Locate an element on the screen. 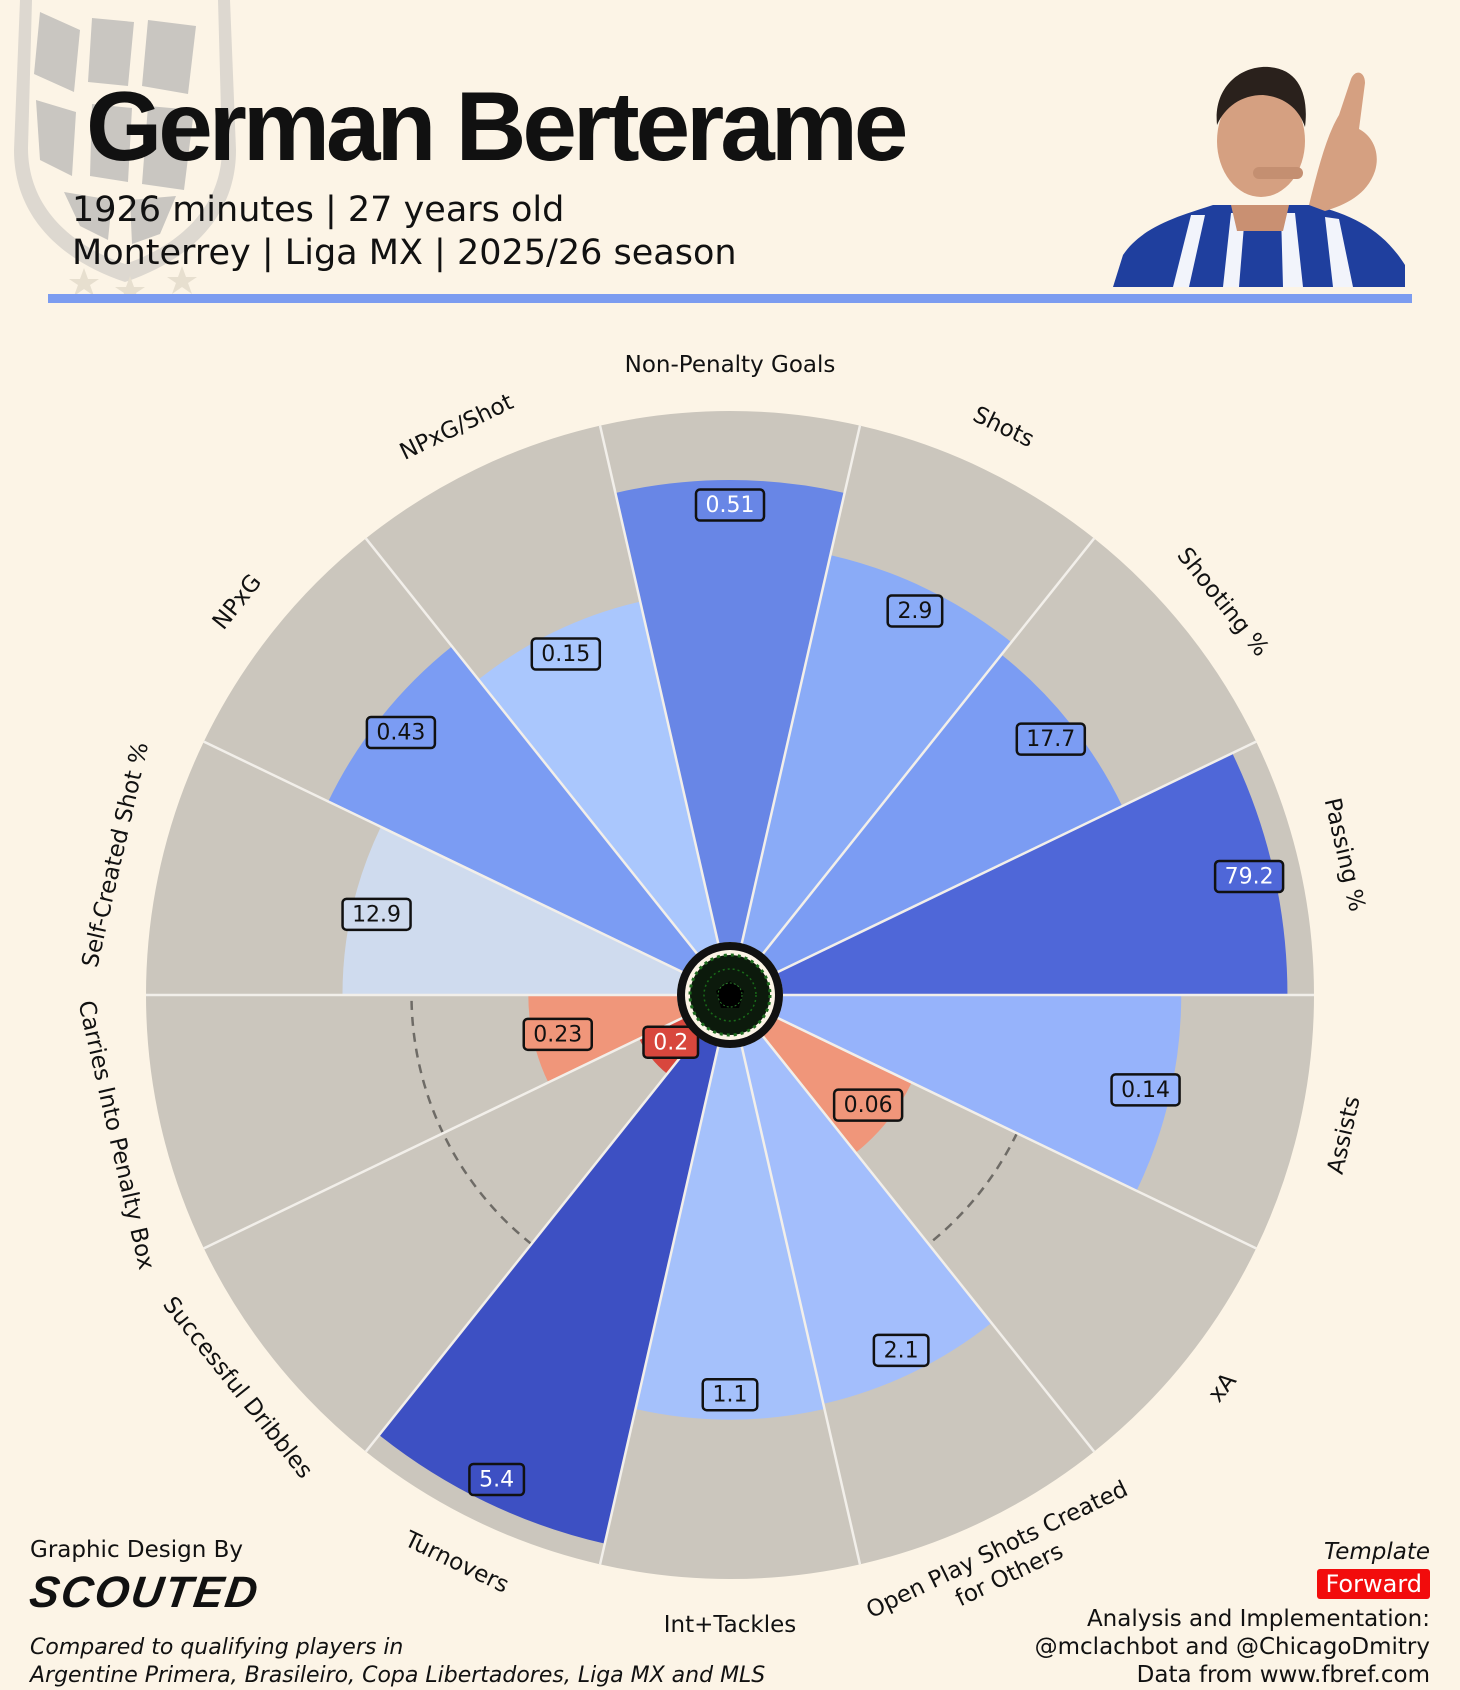  player-name: German Berterame is located at coordinates (497, 126).